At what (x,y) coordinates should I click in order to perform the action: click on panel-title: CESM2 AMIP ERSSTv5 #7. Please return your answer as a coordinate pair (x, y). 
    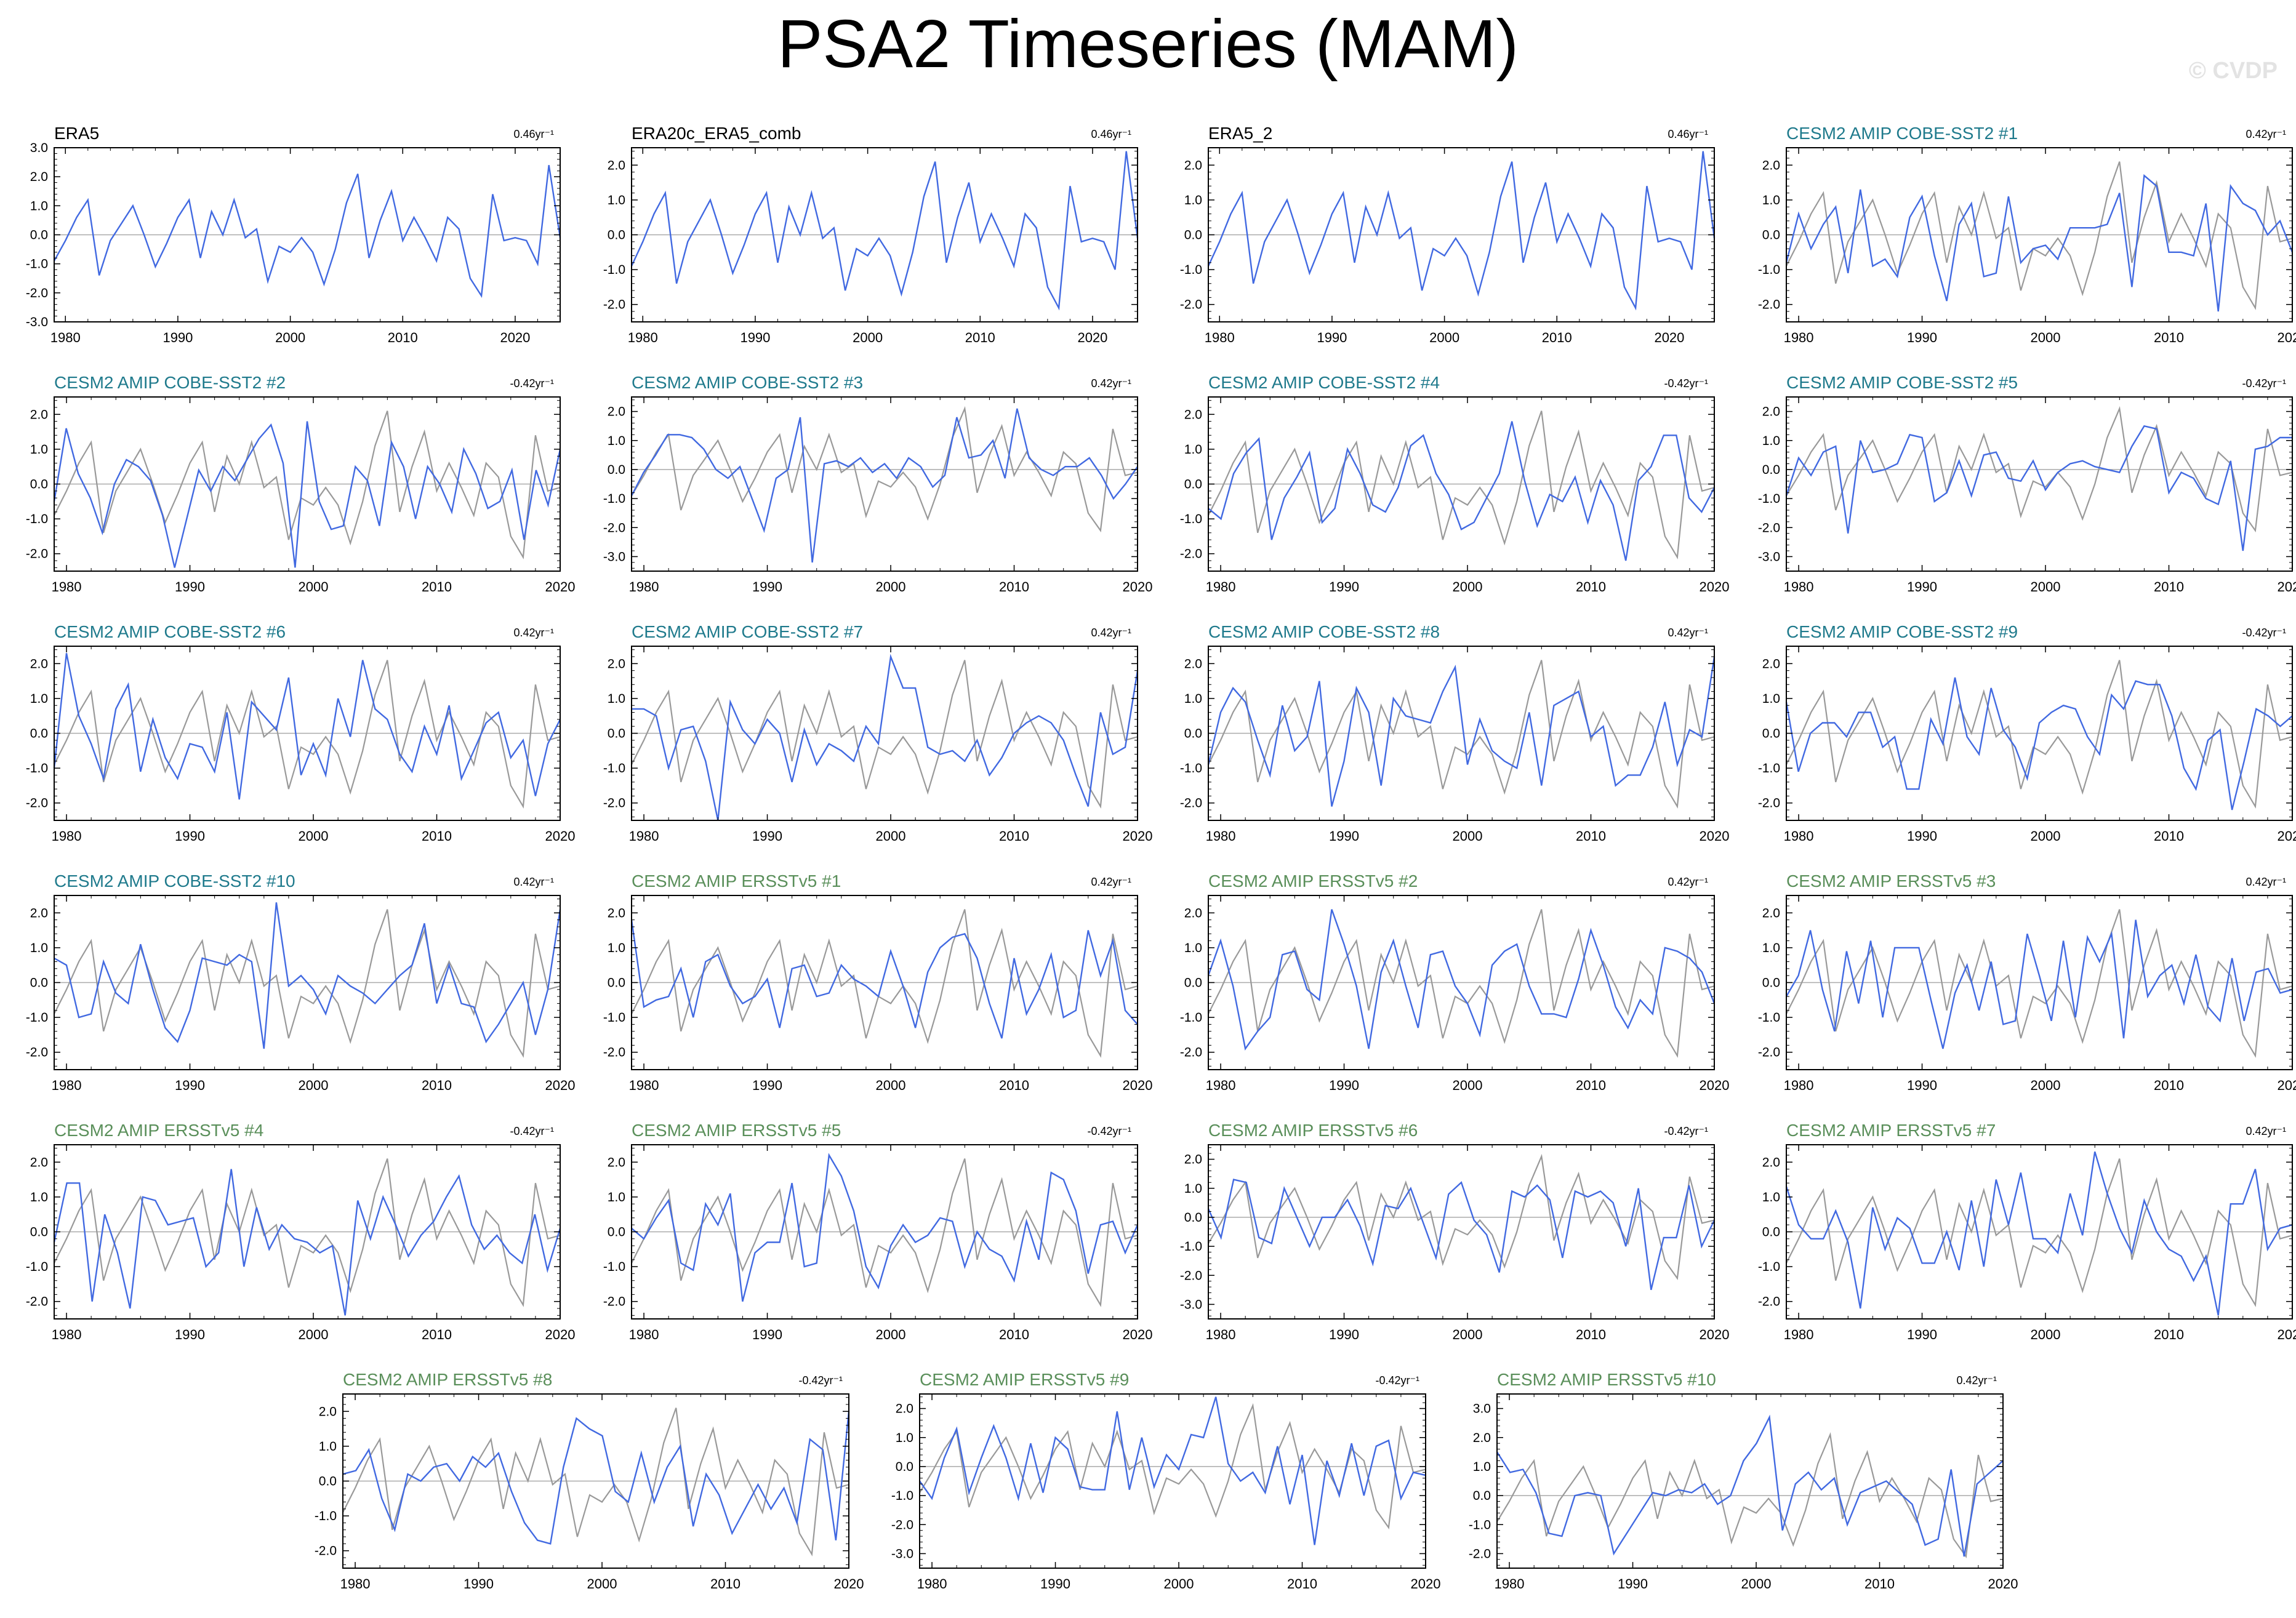
    Looking at the image, I should click on (1891, 1130).